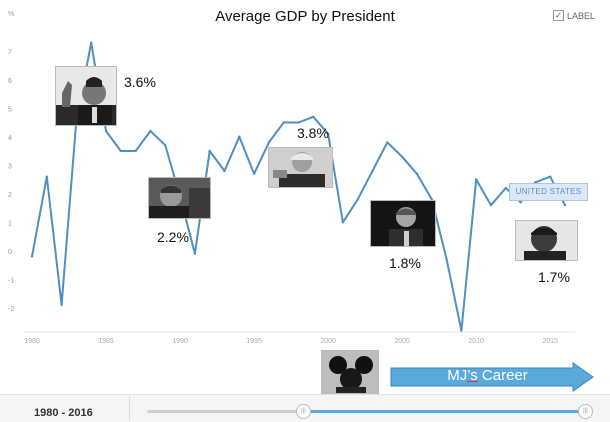 The height and width of the screenshot is (422, 610). Describe the element at coordinates (106, 341) in the screenshot. I see `x-tick-label: 1985` at that location.